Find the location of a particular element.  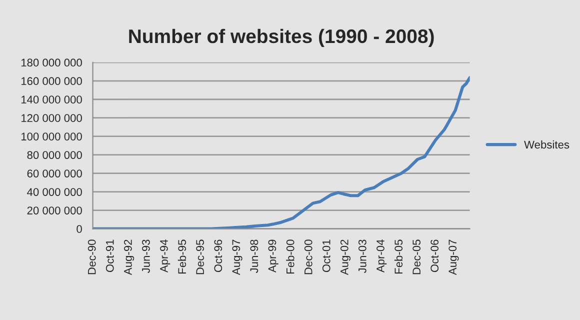

x-tick-label: Oct-96 is located at coordinates (218, 256).